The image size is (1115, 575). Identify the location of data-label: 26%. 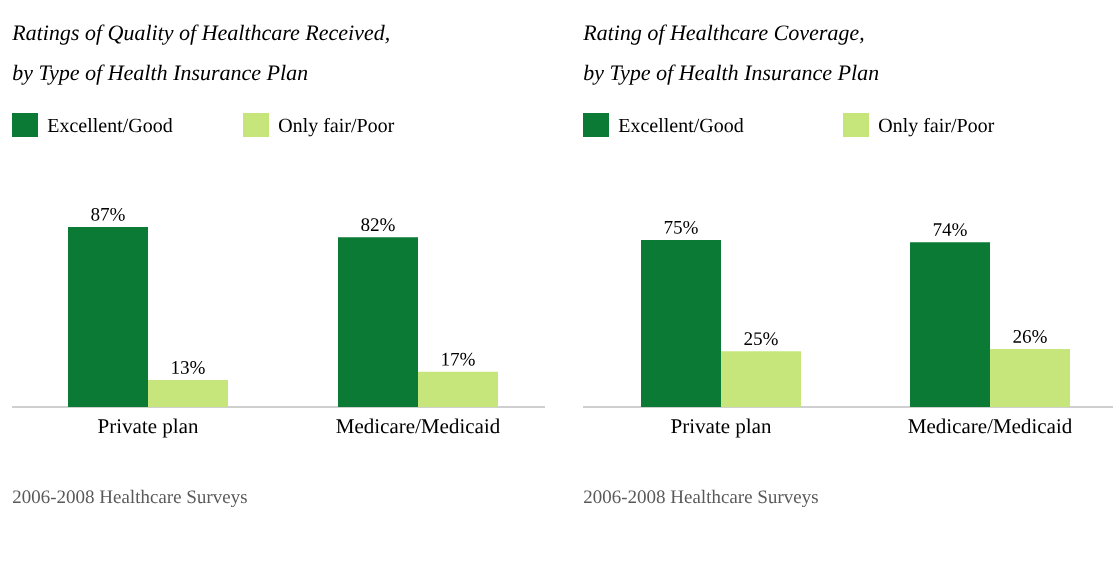
(1030, 336).